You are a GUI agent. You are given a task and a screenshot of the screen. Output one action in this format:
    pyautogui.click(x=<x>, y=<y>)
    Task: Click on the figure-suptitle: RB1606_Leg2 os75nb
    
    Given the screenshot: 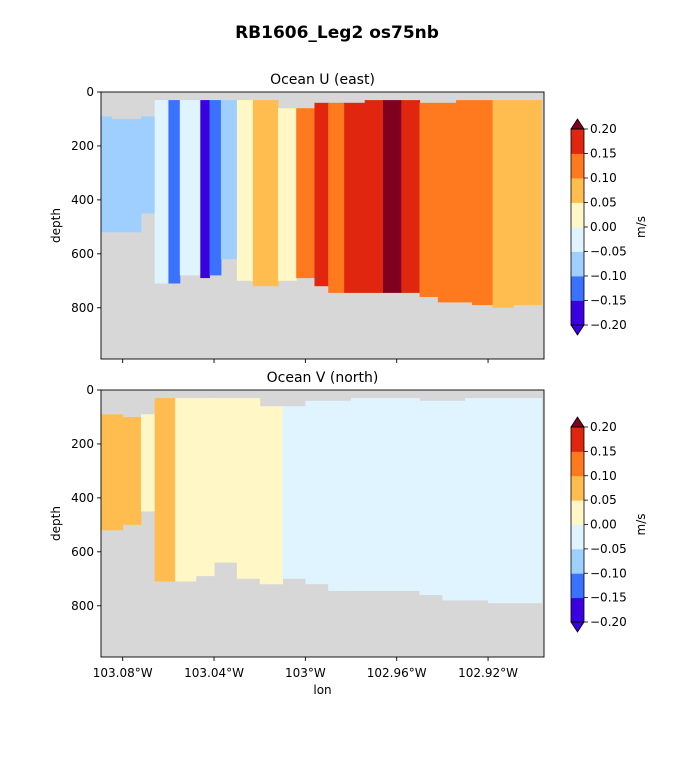 What is the action you would take?
    pyautogui.click(x=337, y=33)
    